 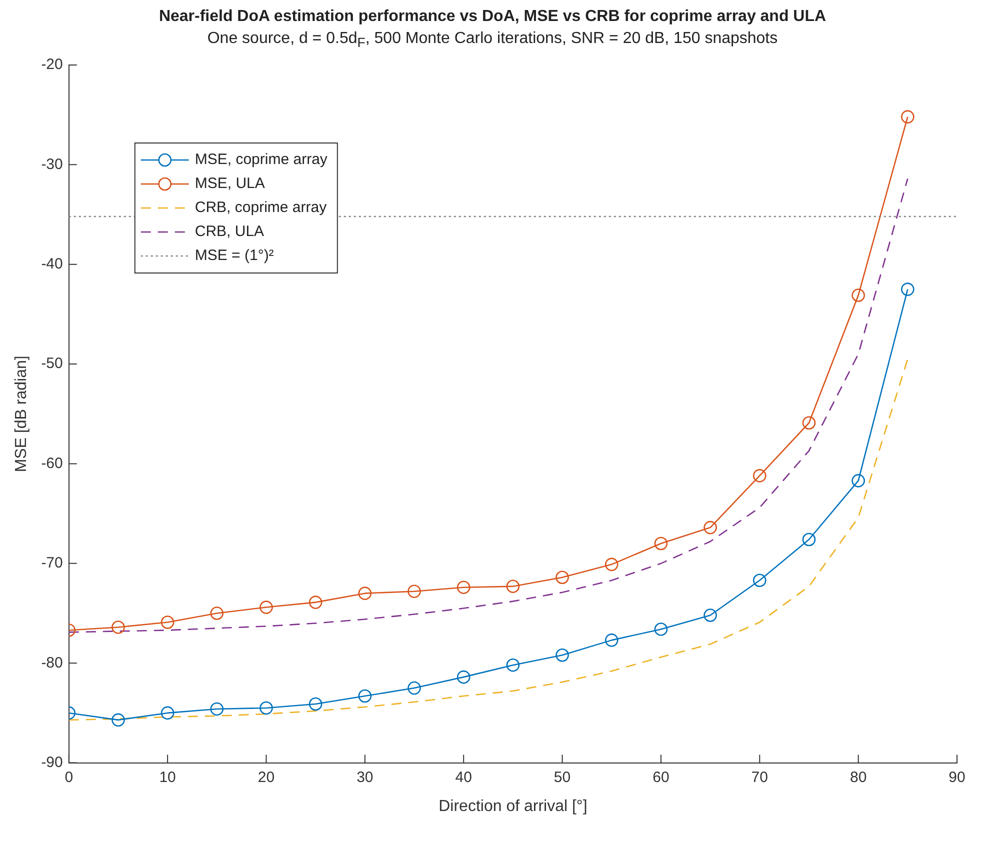 What do you see at coordinates (493, 17) in the screenshot?
I see `chart-title: Near-field DoA estimation performance vs DoA, MSE vs CRB for coprime array and ULA` at bounding box center [493, 17].